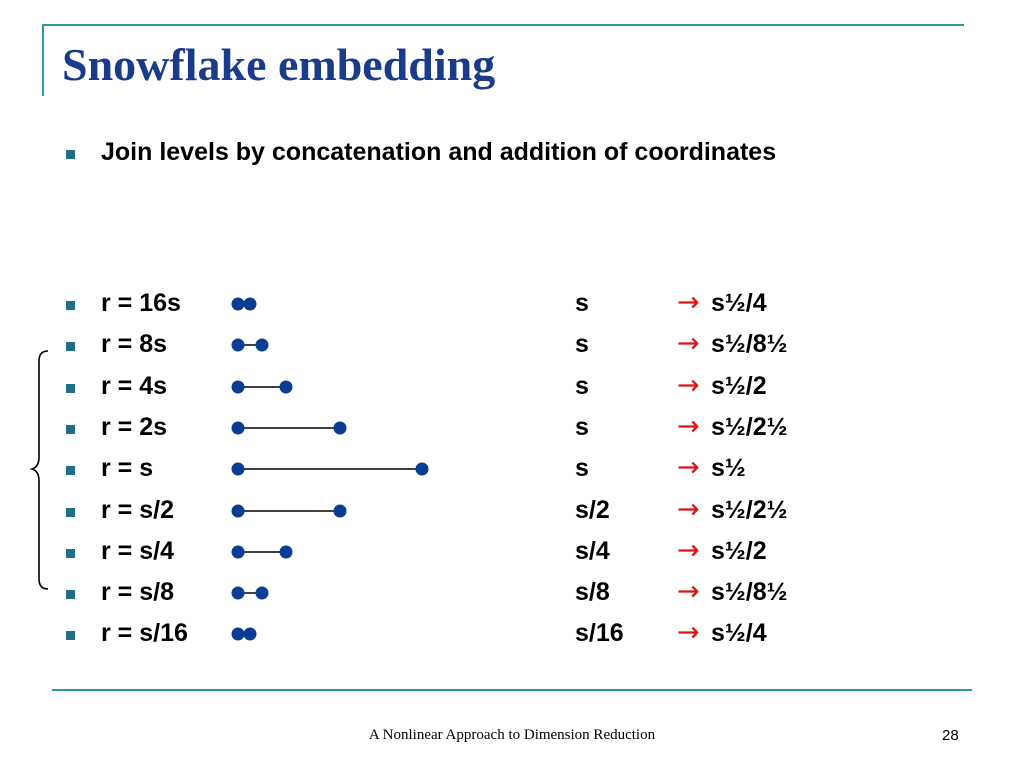 The width and height of the screenshot is (1024, 768). What do you see at coordinates (512, 690) in the screenshot?
I see `bottom-rule` at bounding box center [512, 690].